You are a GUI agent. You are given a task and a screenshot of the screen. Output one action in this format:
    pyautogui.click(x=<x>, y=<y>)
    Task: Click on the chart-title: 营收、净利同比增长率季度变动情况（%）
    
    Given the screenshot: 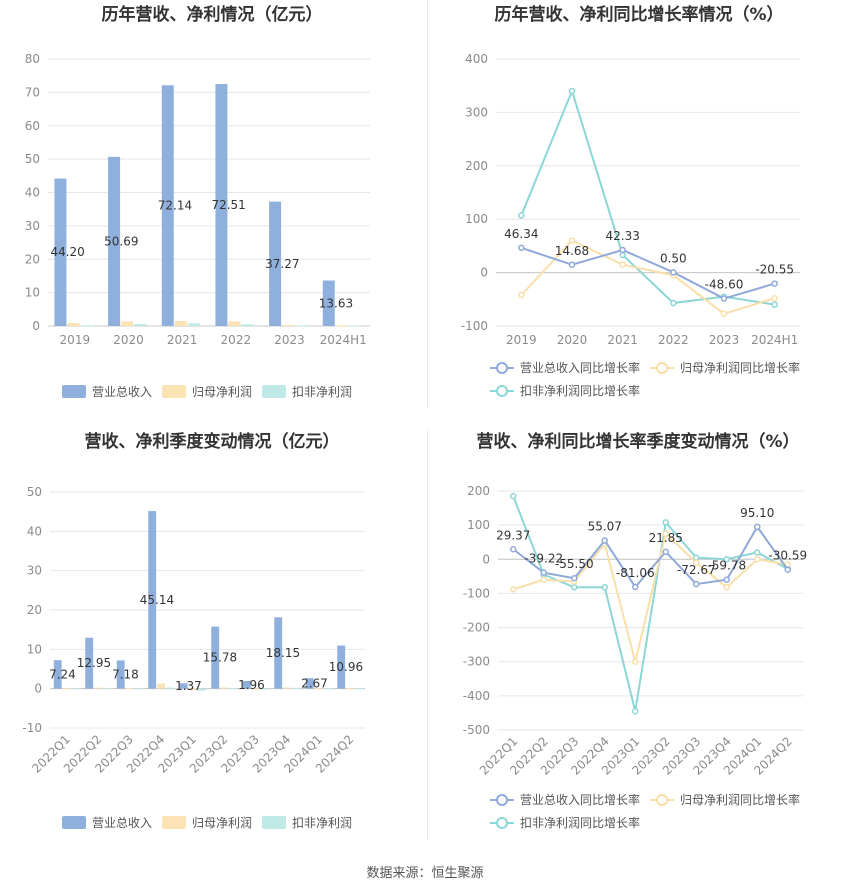 What is the action you would take?
    pyautogui.click(x=637, y=441)
    